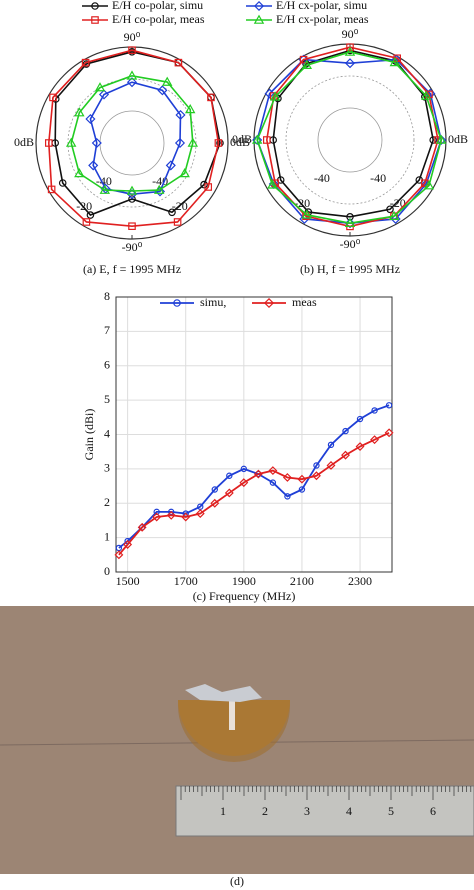 This screenshot has width=474, height=890. I want to click on antenna-edge, so click(234, 731).